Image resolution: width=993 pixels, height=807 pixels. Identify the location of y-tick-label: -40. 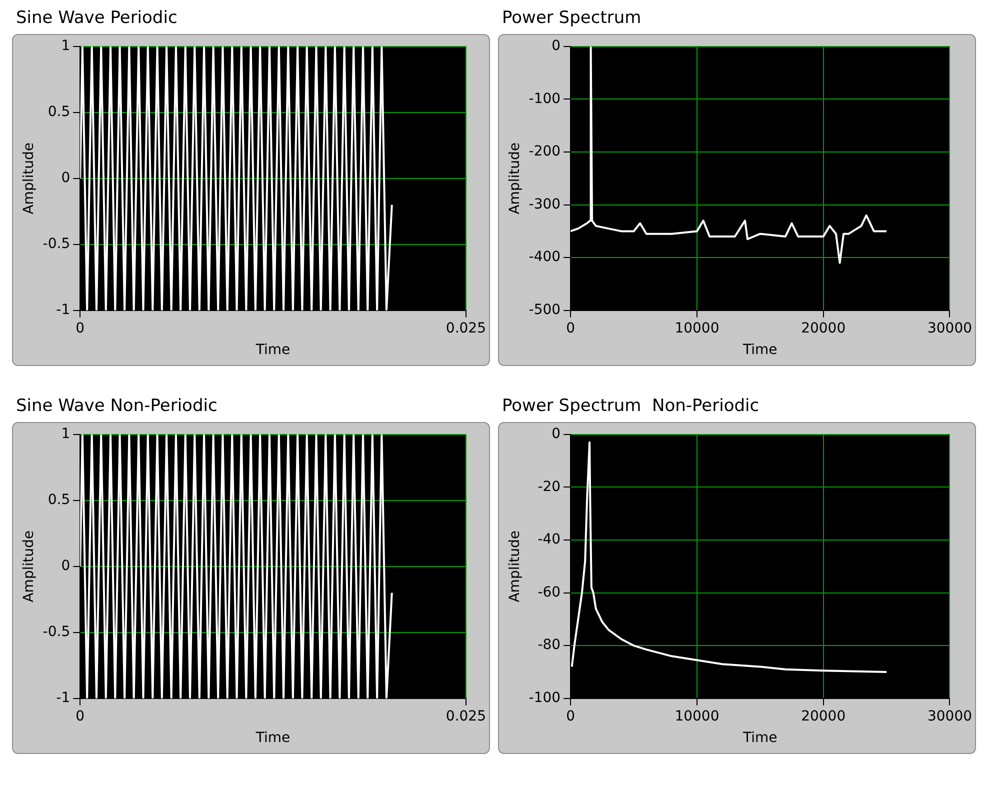
(549, 540).